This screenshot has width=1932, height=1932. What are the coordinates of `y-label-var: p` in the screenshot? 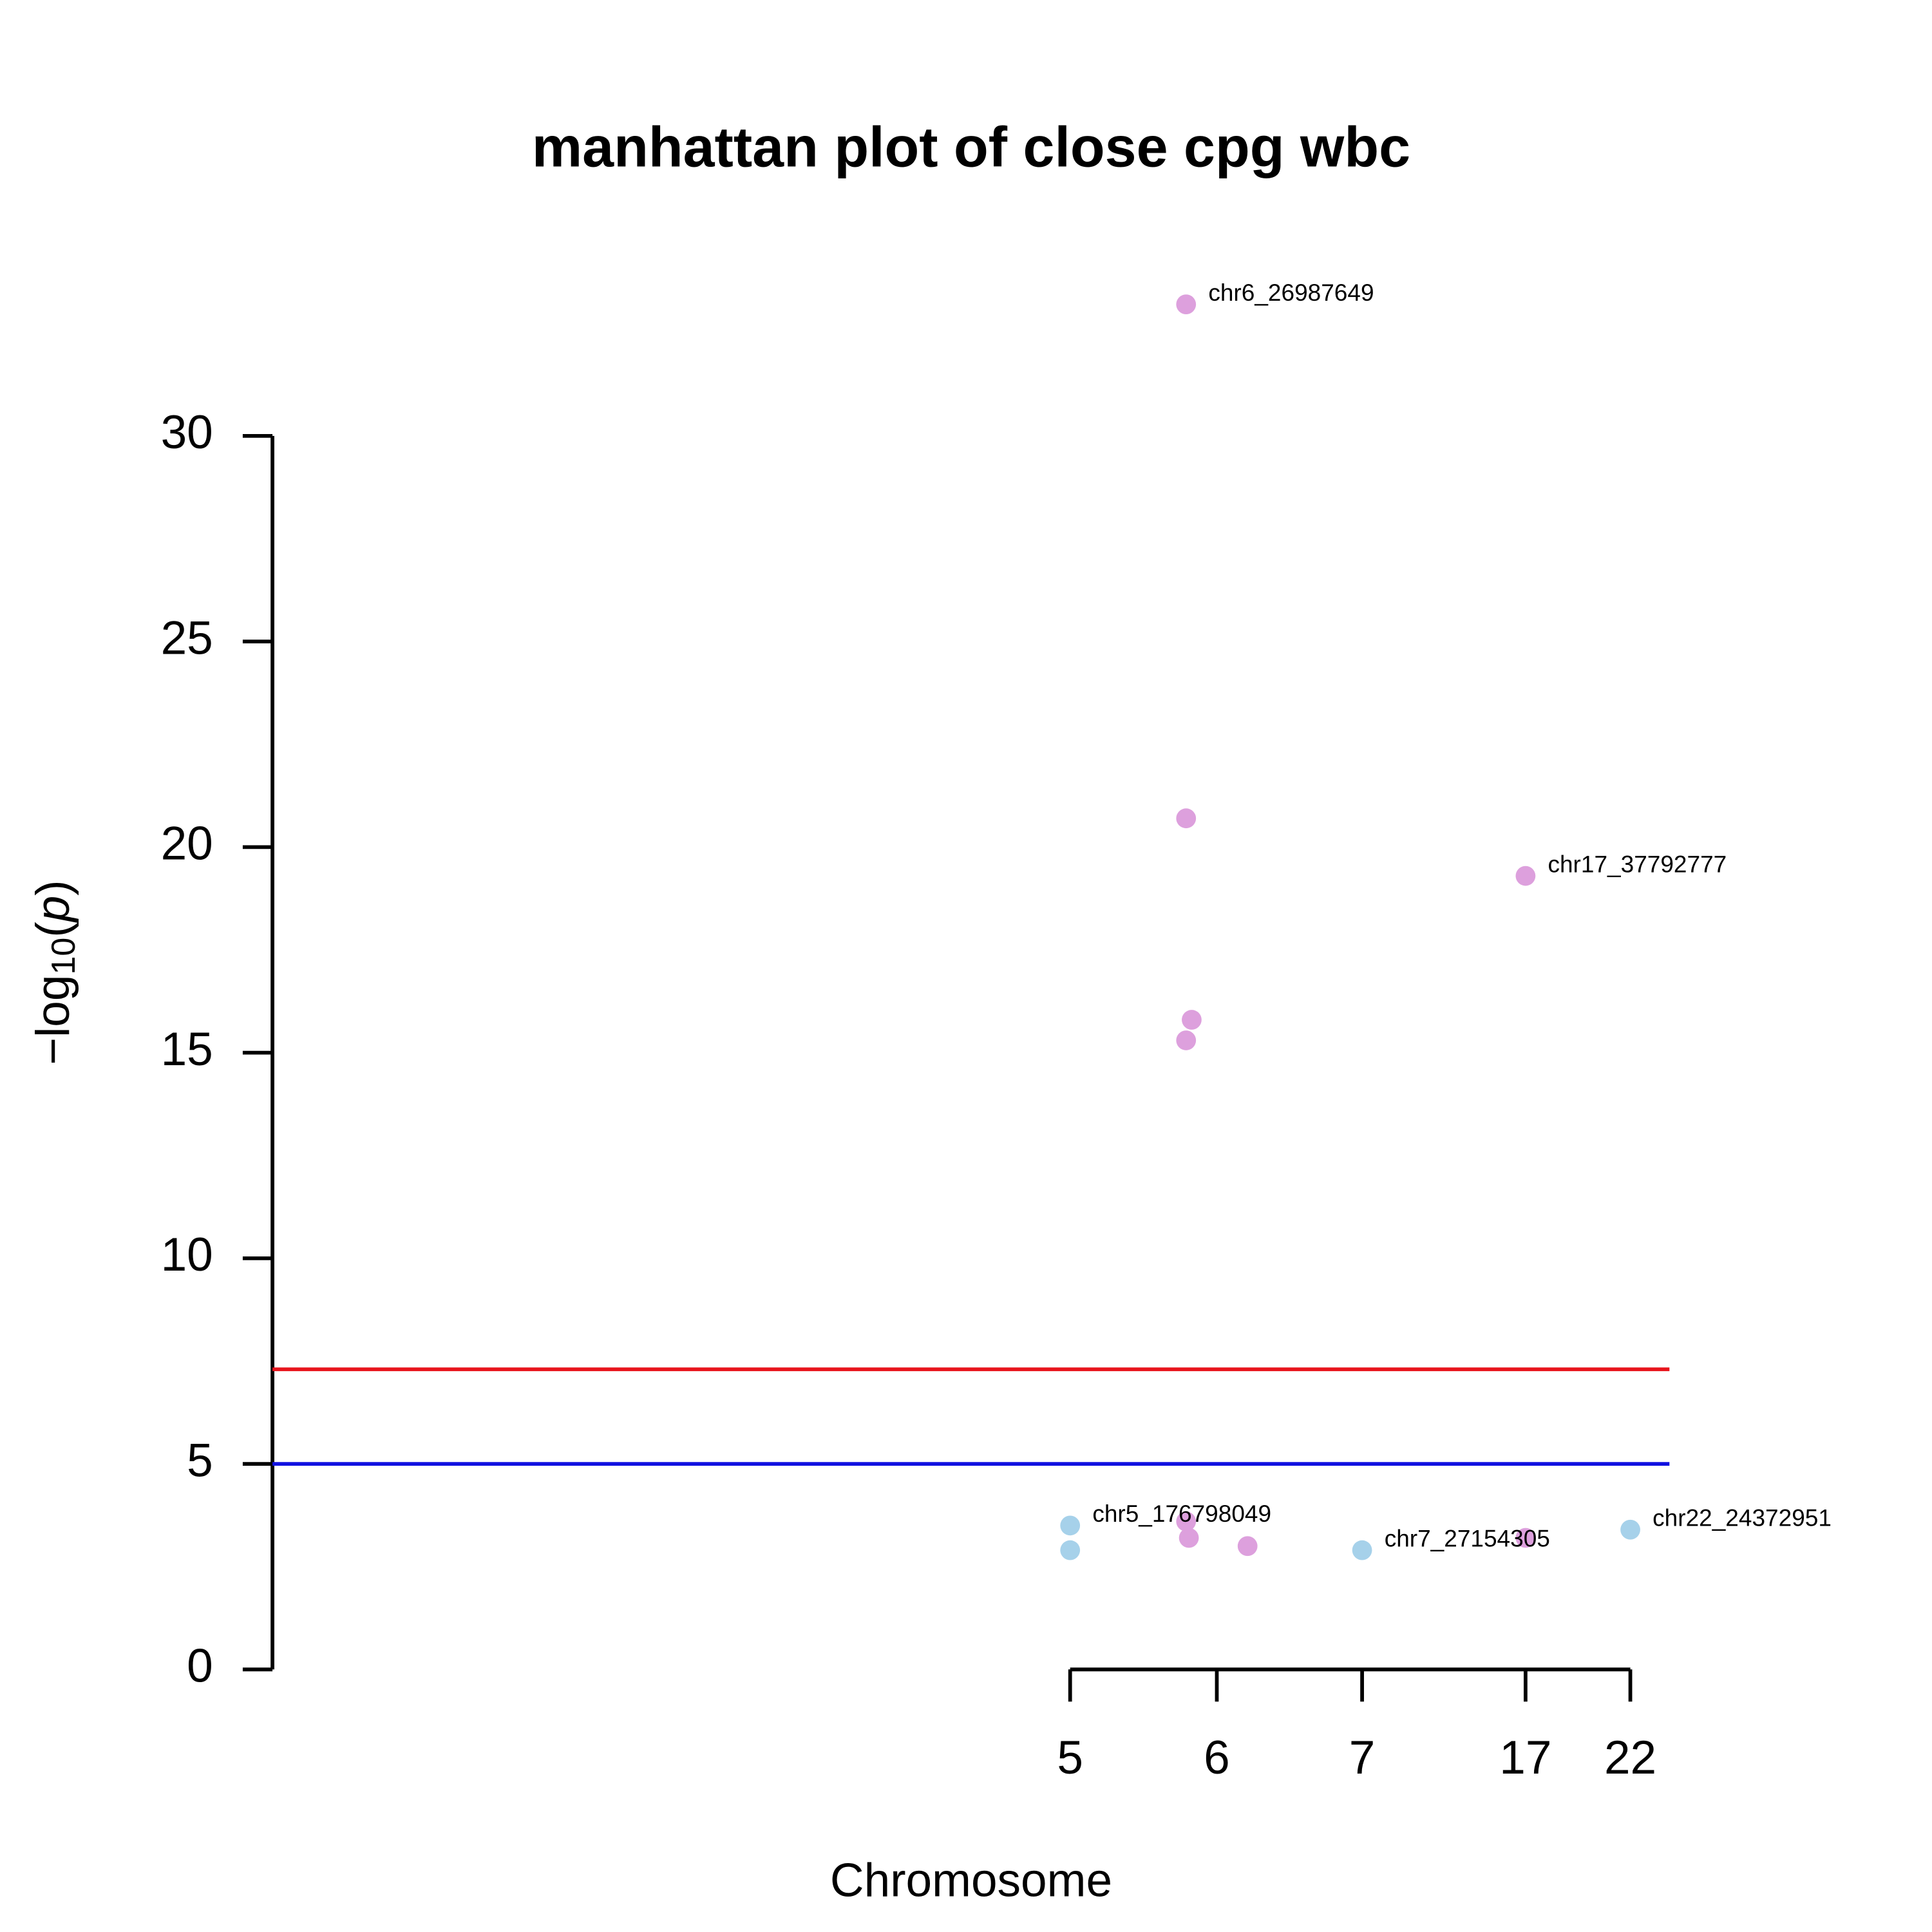 It's located at (53, 910).